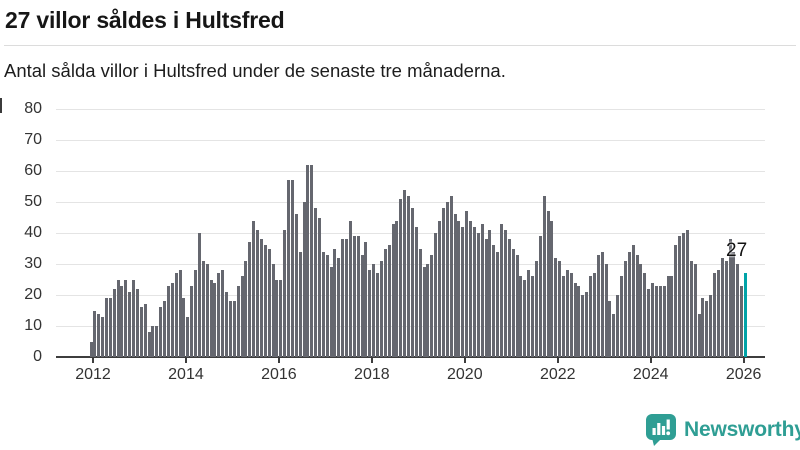 The image size is (800, 450). What do you see at coordinates (722, 430) in the screenshot?
I see `newsworthy-logo: Newsworthy` at bounding box center [722, 430].